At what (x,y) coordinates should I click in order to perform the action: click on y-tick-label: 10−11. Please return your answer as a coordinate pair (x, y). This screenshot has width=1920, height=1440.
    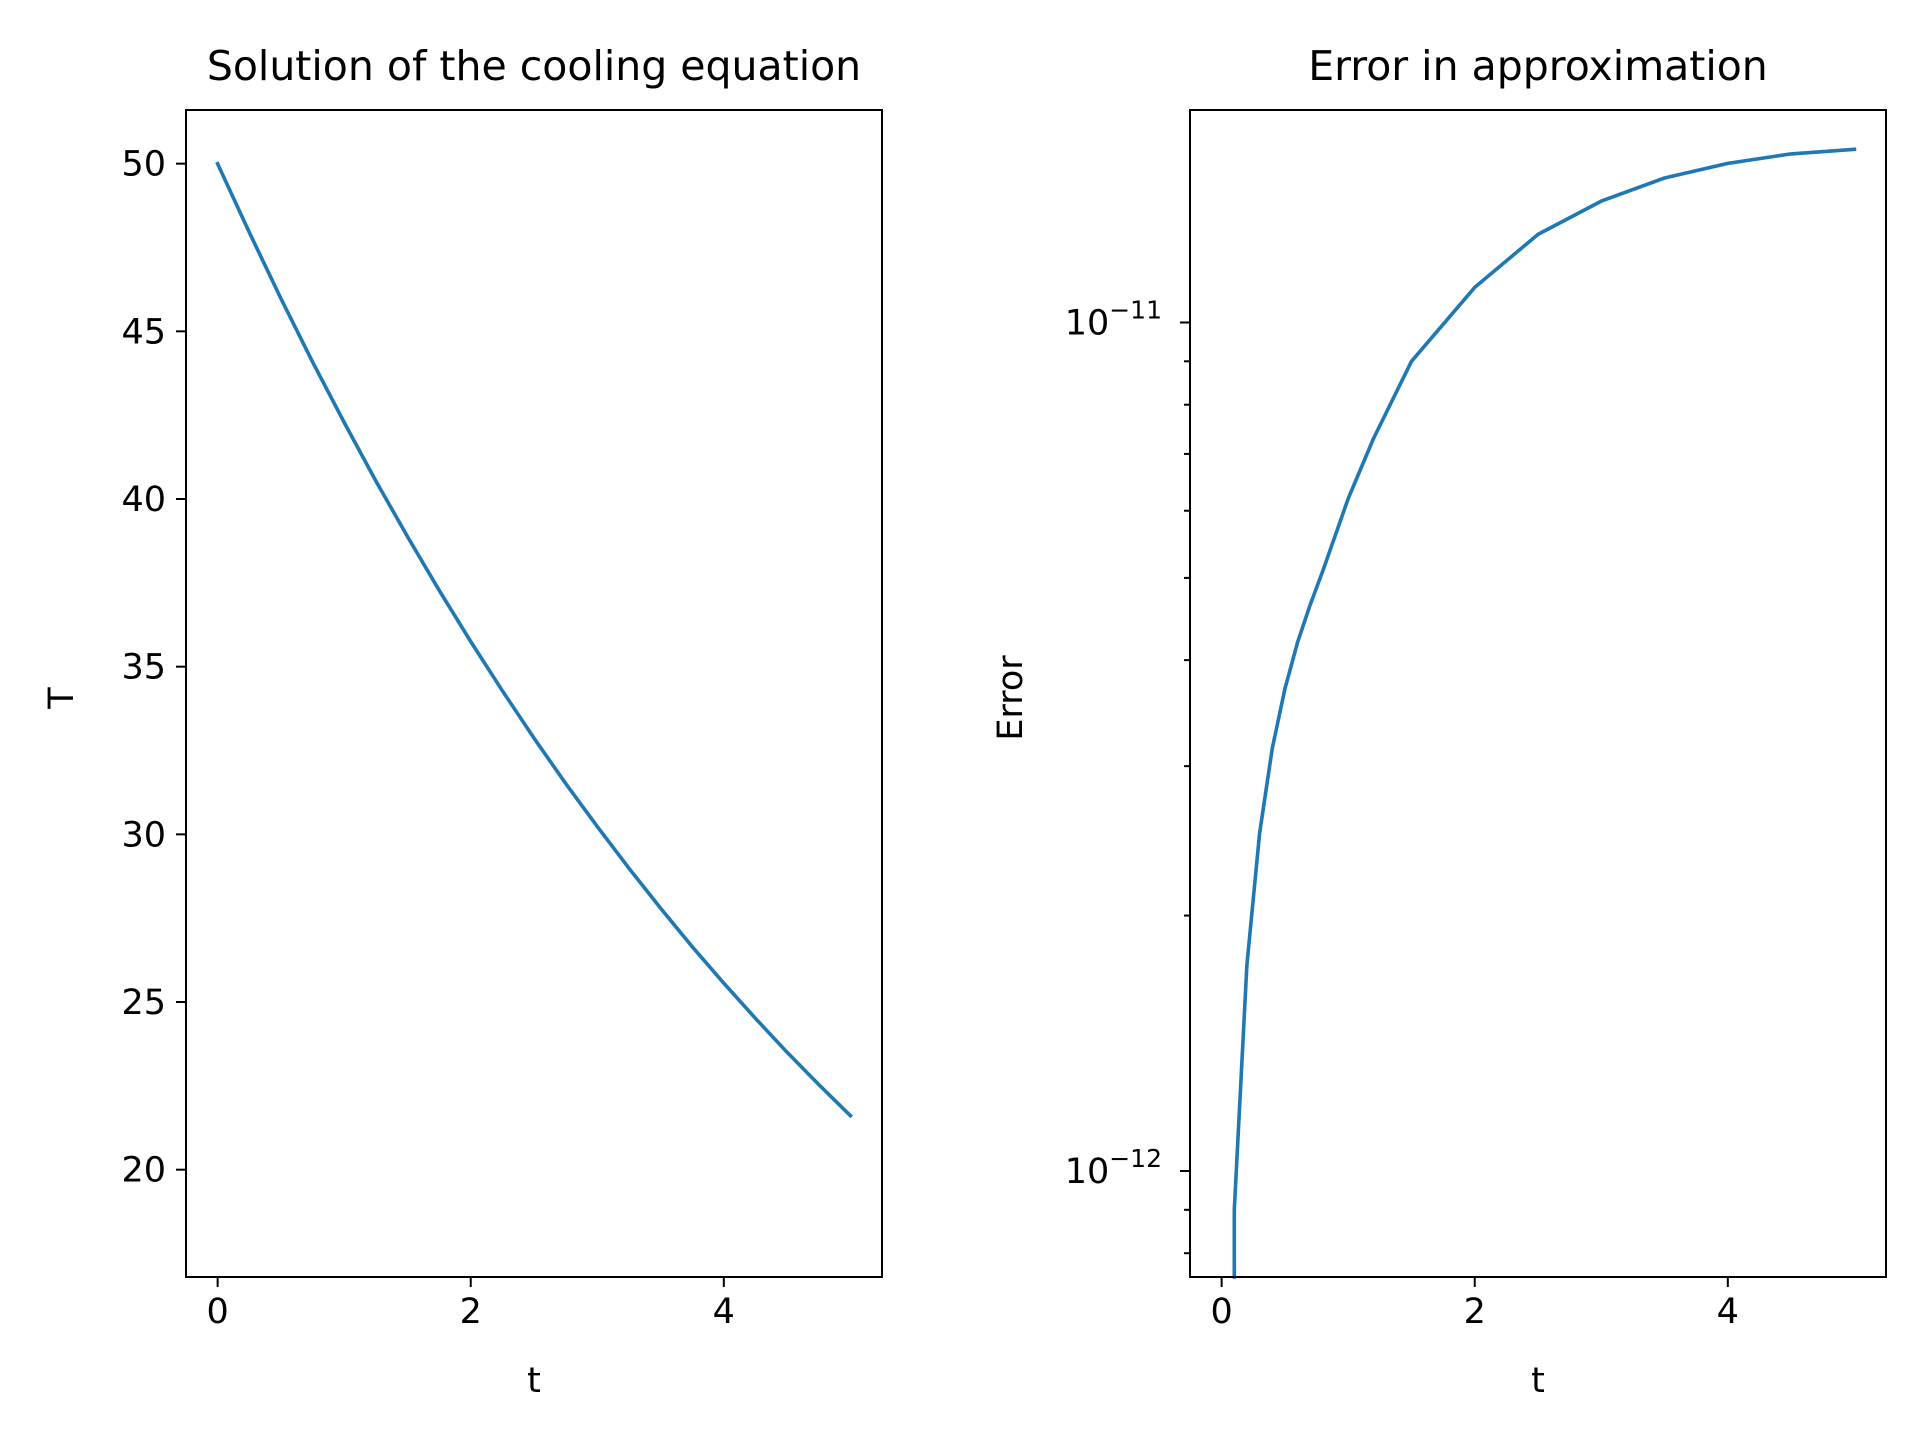
    Looking at the image, I should click on (1113, 319).